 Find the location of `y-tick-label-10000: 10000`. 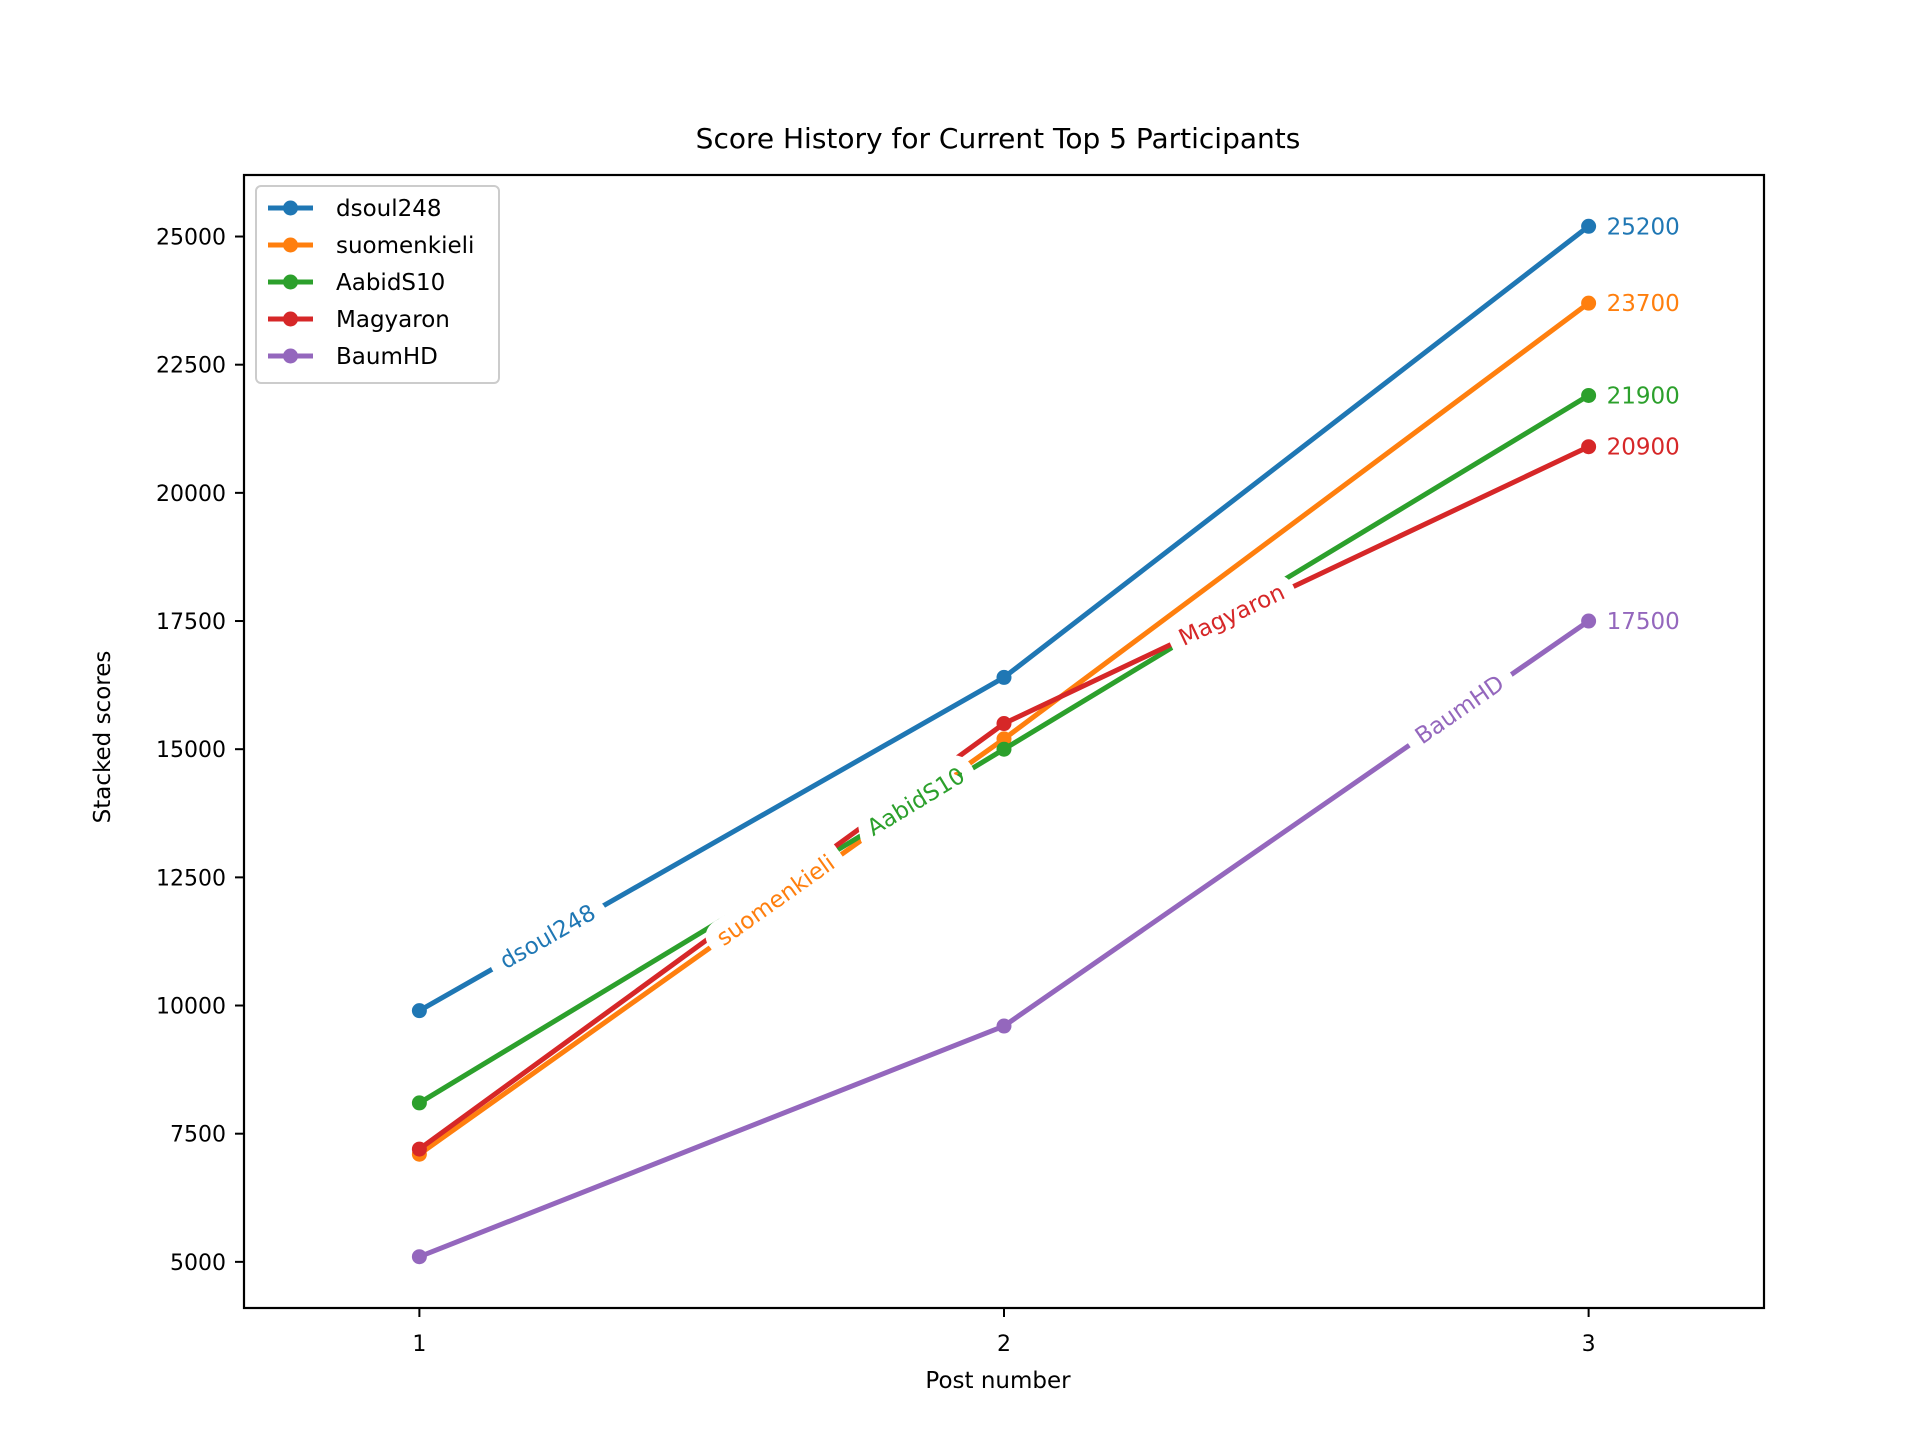

y-tick-label-10000: 10000 is located at coordinates (191, 1007).